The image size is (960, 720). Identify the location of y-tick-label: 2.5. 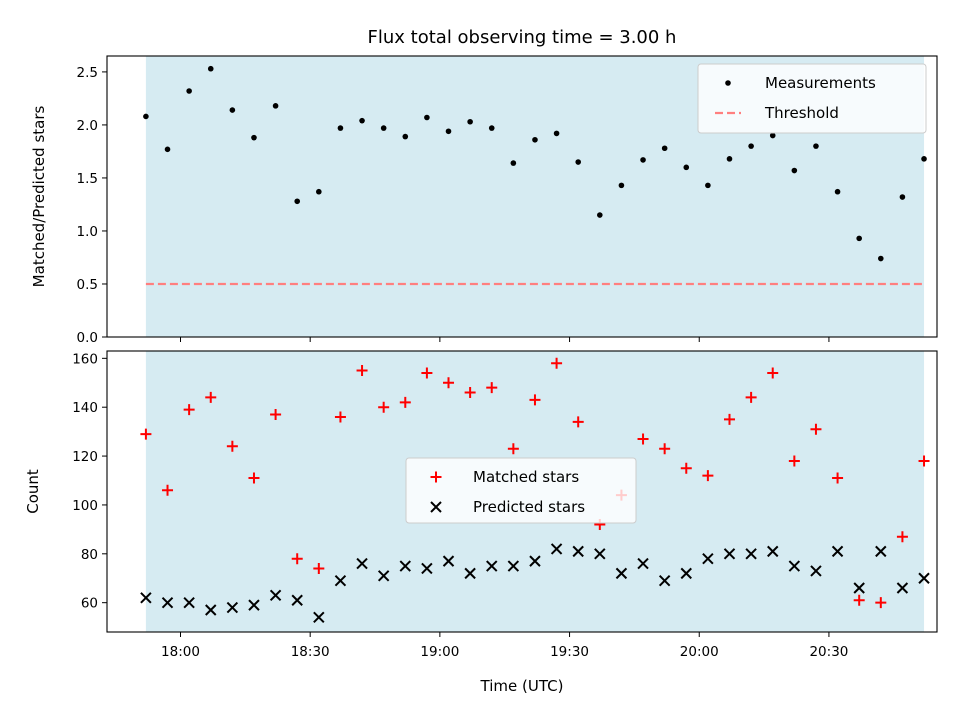
(87, 73).